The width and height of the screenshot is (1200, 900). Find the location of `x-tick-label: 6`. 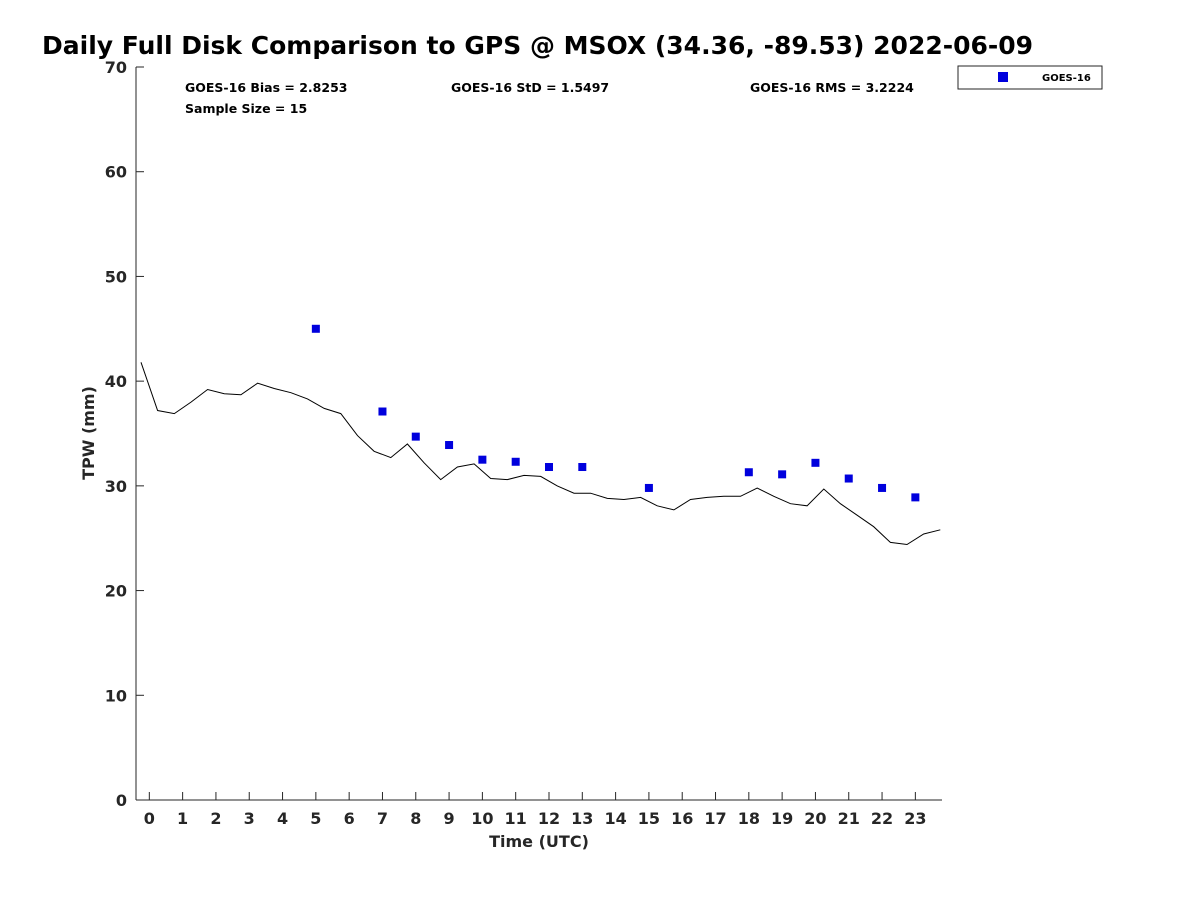

x-tick-label: 6 is located at coordinates (349, 818).